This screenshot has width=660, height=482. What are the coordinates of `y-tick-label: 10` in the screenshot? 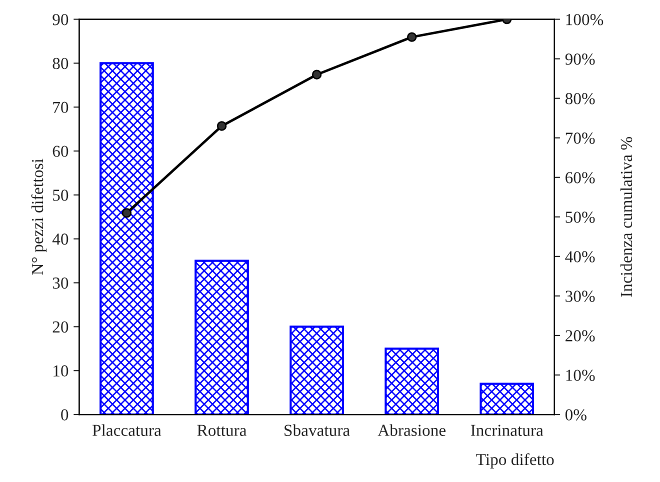 It's located at (61, 371).